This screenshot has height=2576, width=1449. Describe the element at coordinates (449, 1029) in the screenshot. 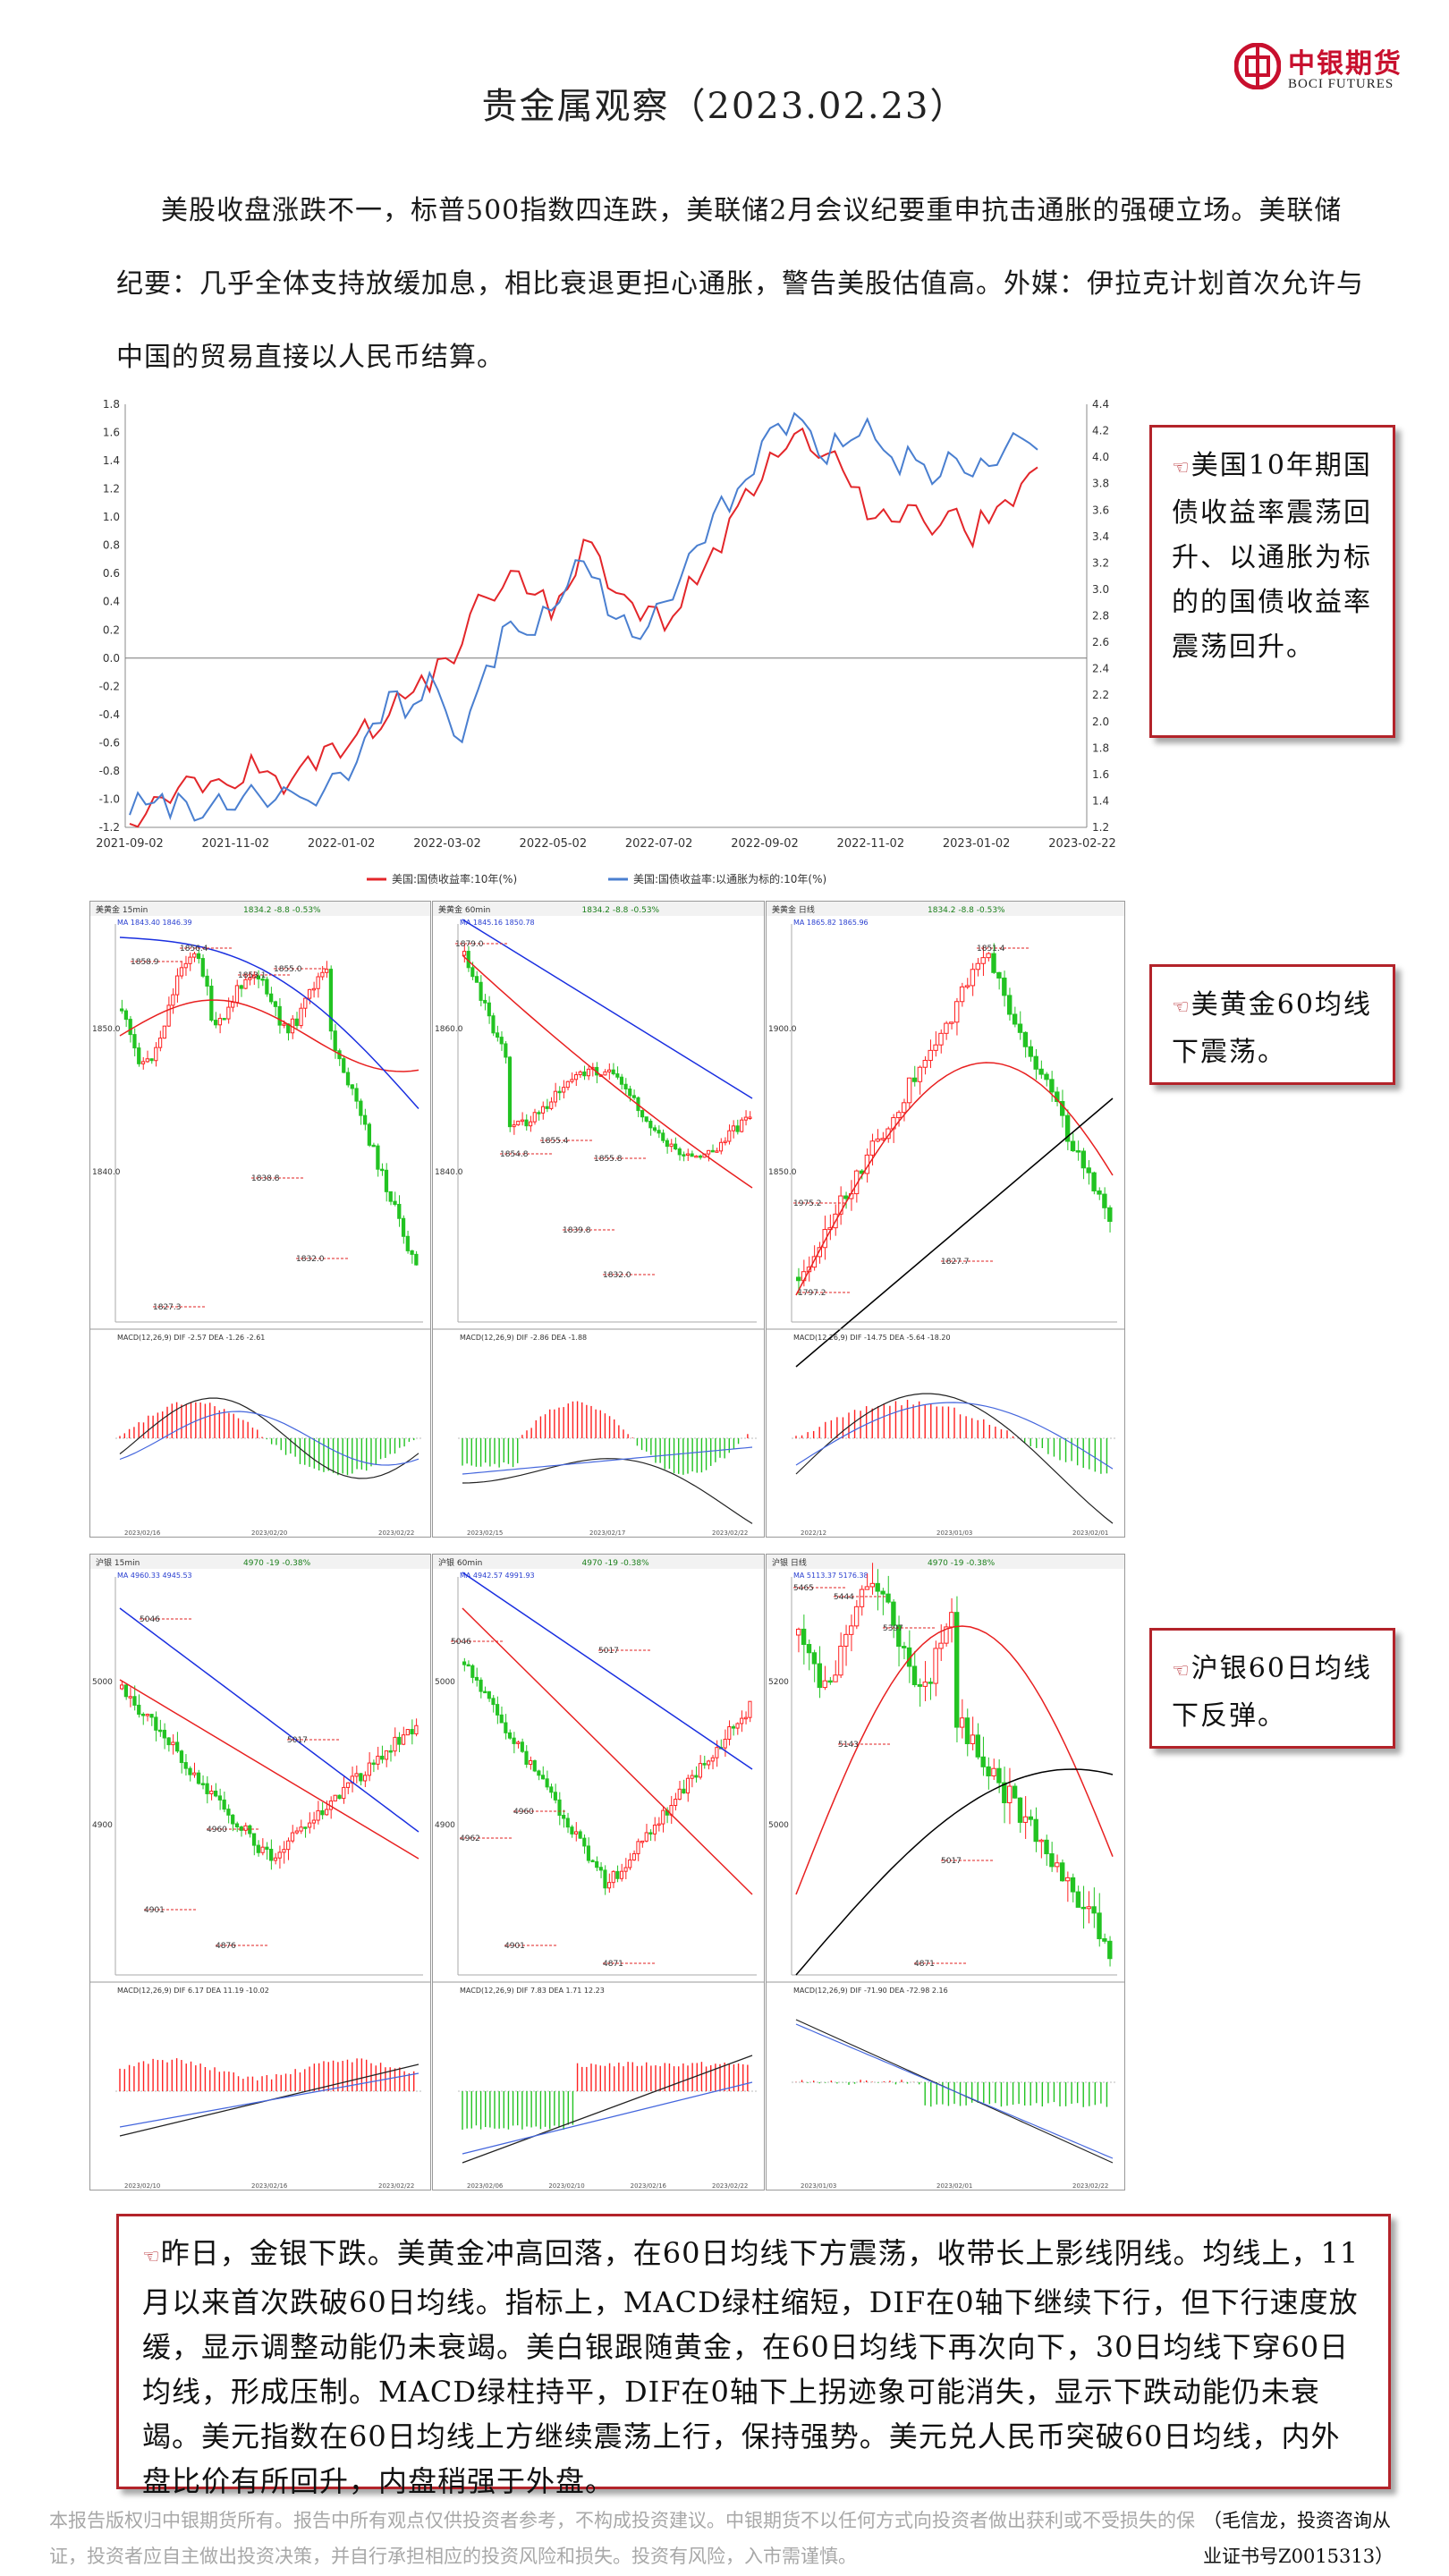

I see `price-tick: 1860.0` at that location.